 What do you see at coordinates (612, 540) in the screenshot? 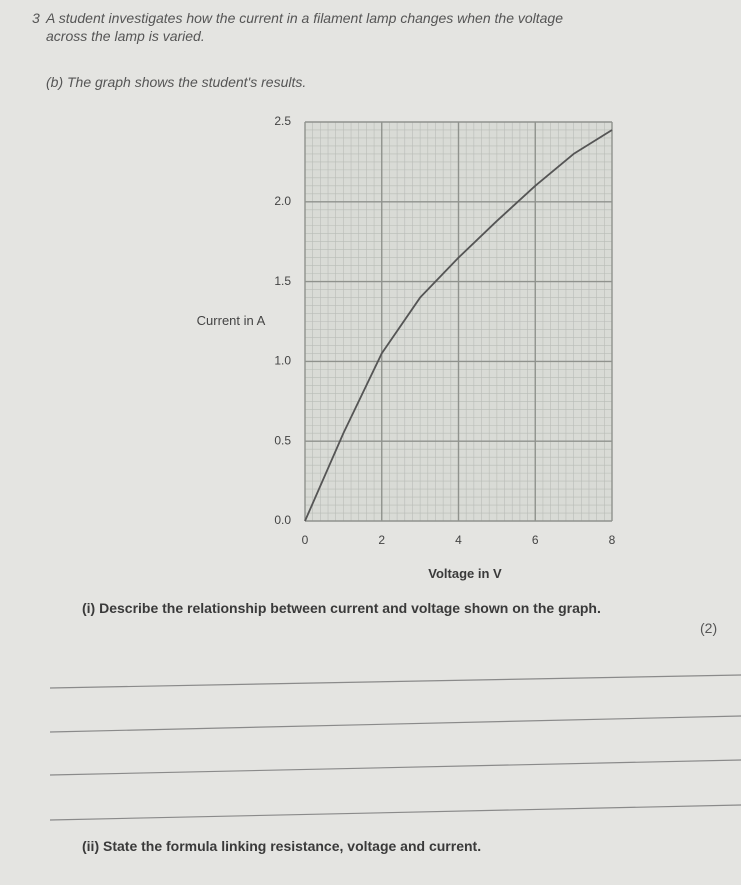
I see `x-tick-label: 8` at bounding box center [612, 540].